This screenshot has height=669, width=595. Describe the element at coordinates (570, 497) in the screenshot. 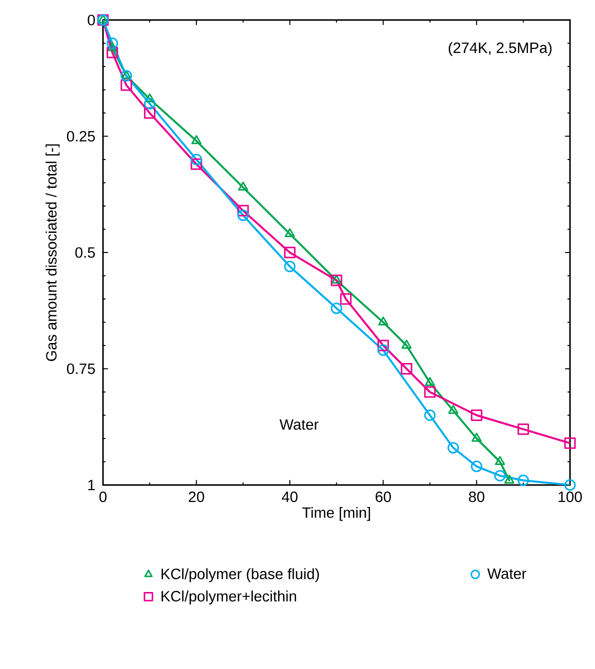

I see `x-tick-label: 100` at that location.